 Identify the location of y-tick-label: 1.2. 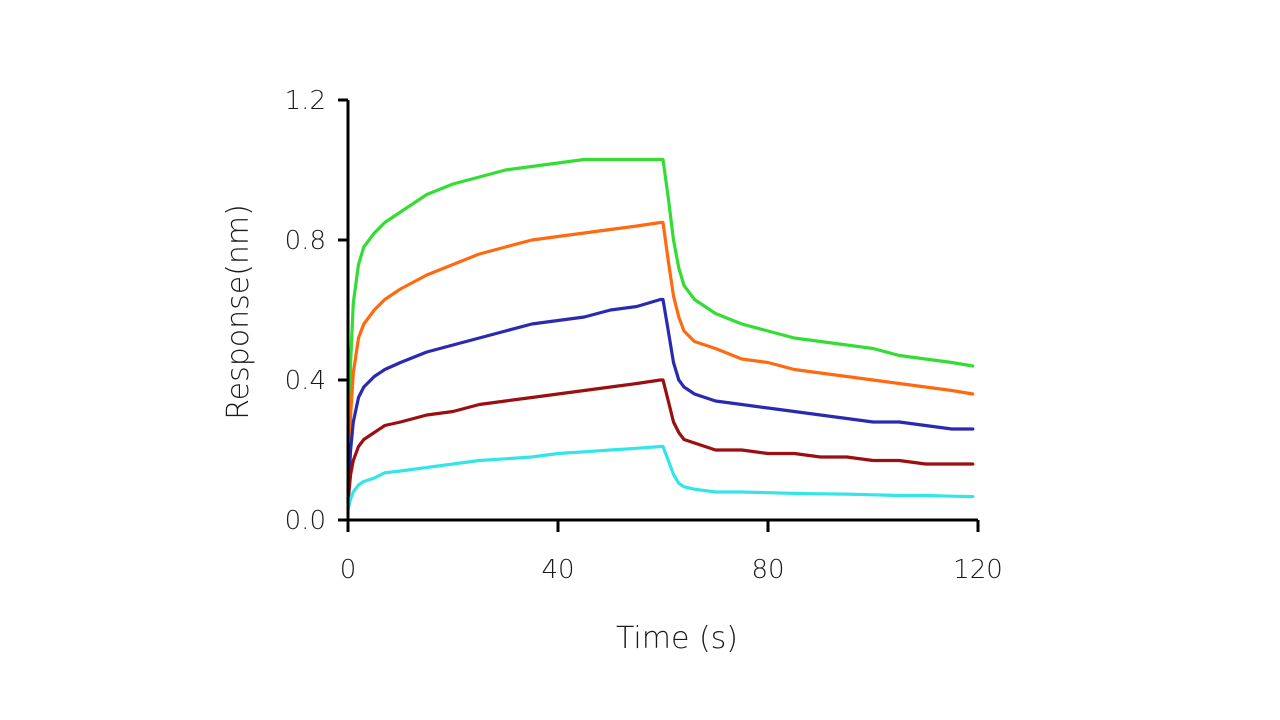
(305, 101).